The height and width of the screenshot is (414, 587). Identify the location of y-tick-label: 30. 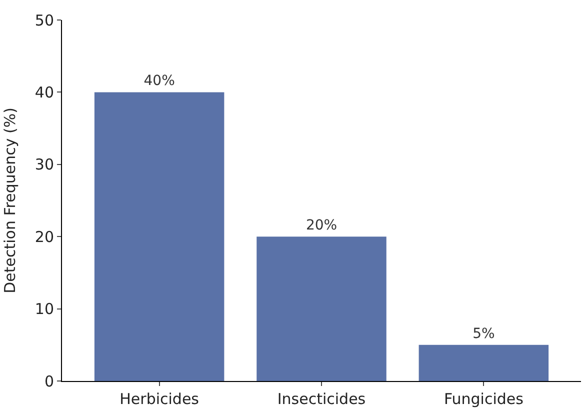
(44, 165).